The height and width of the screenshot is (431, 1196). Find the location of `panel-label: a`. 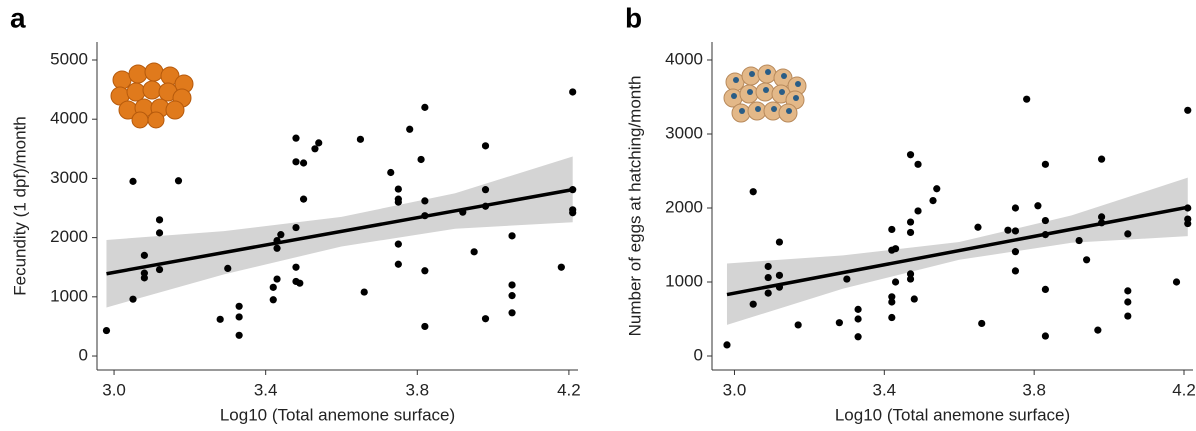

panel-label: a is located at coordinates (18, 17).